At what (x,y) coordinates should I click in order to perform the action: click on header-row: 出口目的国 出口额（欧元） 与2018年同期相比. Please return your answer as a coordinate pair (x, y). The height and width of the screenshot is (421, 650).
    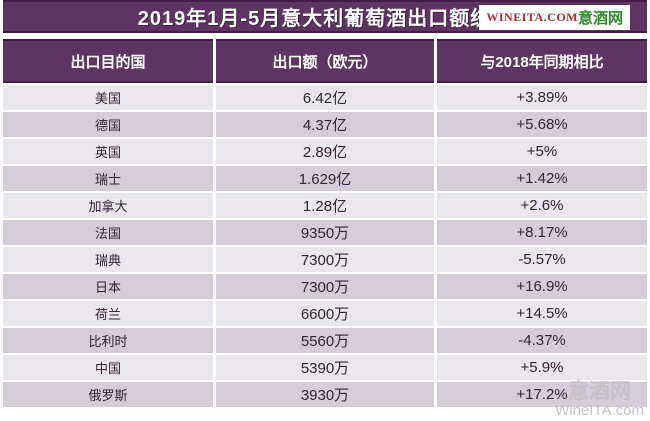
    Looking at the image, I should click on (325, 61).